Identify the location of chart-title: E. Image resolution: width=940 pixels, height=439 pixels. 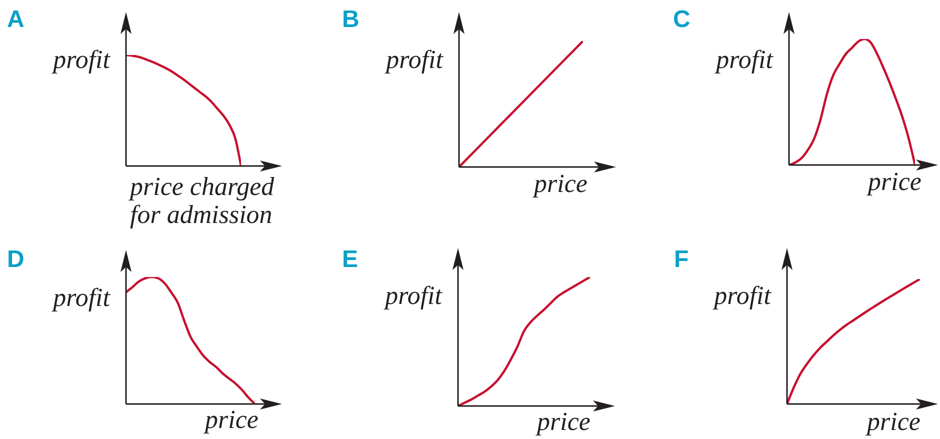
(350, 259).